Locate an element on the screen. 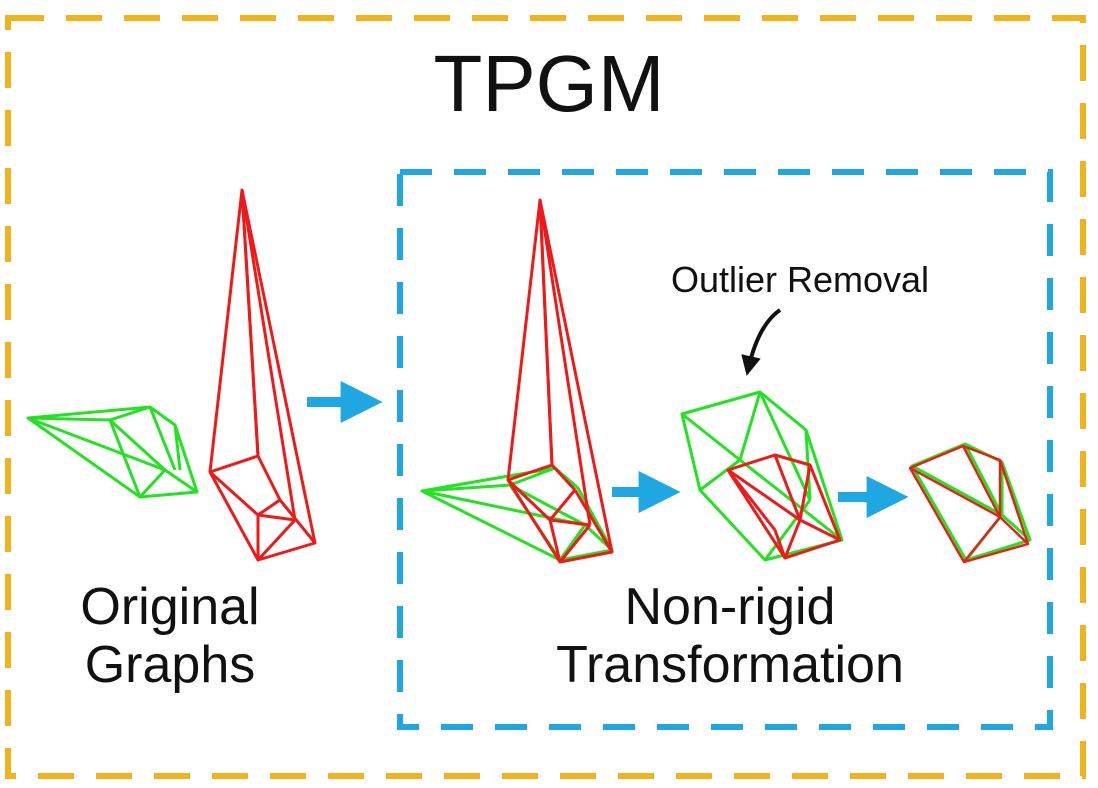 The image size is (1098, 788). diagram-title: TPGM is located at coordinates (549, 83).